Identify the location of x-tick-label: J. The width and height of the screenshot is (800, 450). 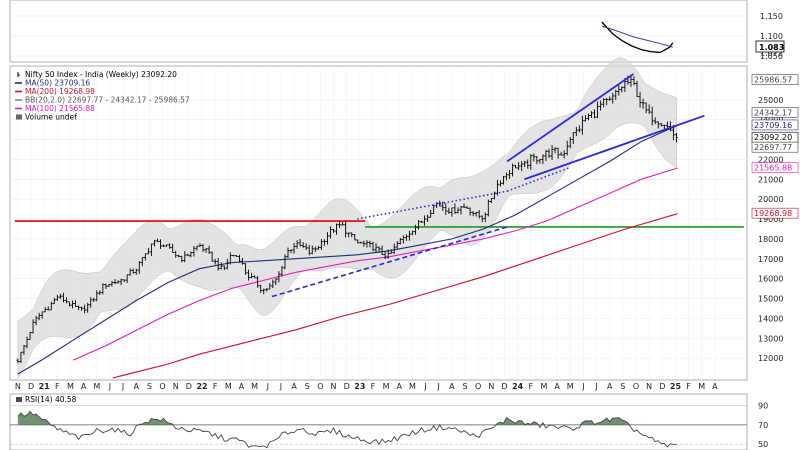
(424, 386).